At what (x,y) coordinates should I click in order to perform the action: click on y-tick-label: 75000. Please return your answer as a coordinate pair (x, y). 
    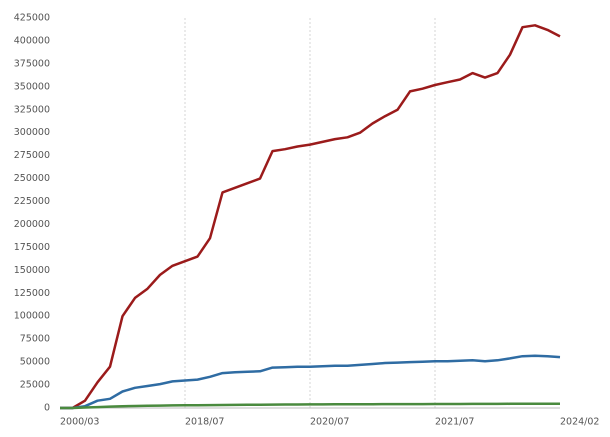
    Looking at the image, I should click on (35, 339).